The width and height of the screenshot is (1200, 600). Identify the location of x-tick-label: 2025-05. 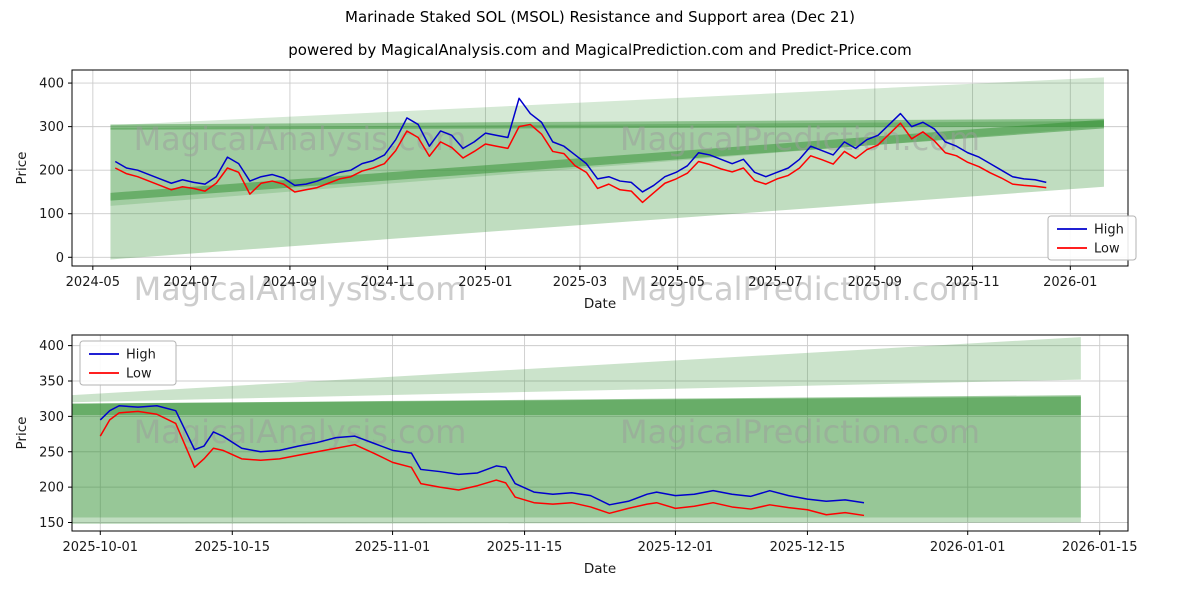
(678, 282).